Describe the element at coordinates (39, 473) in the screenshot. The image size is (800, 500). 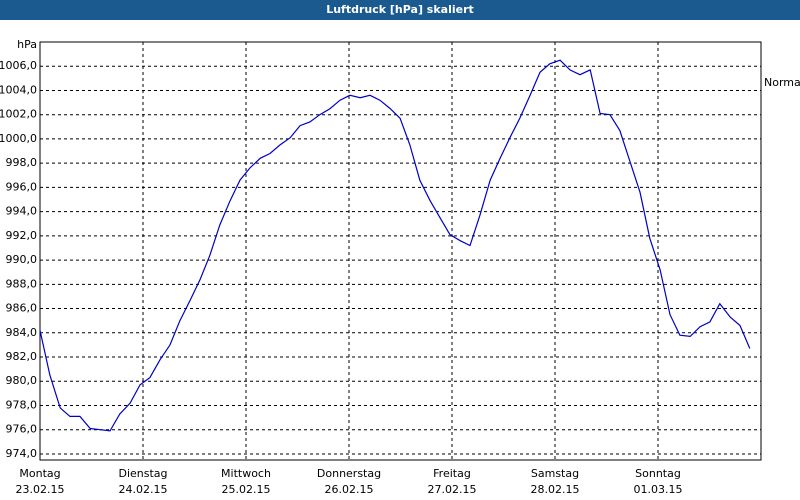
I see `x-tick-label: Montag` at that location.